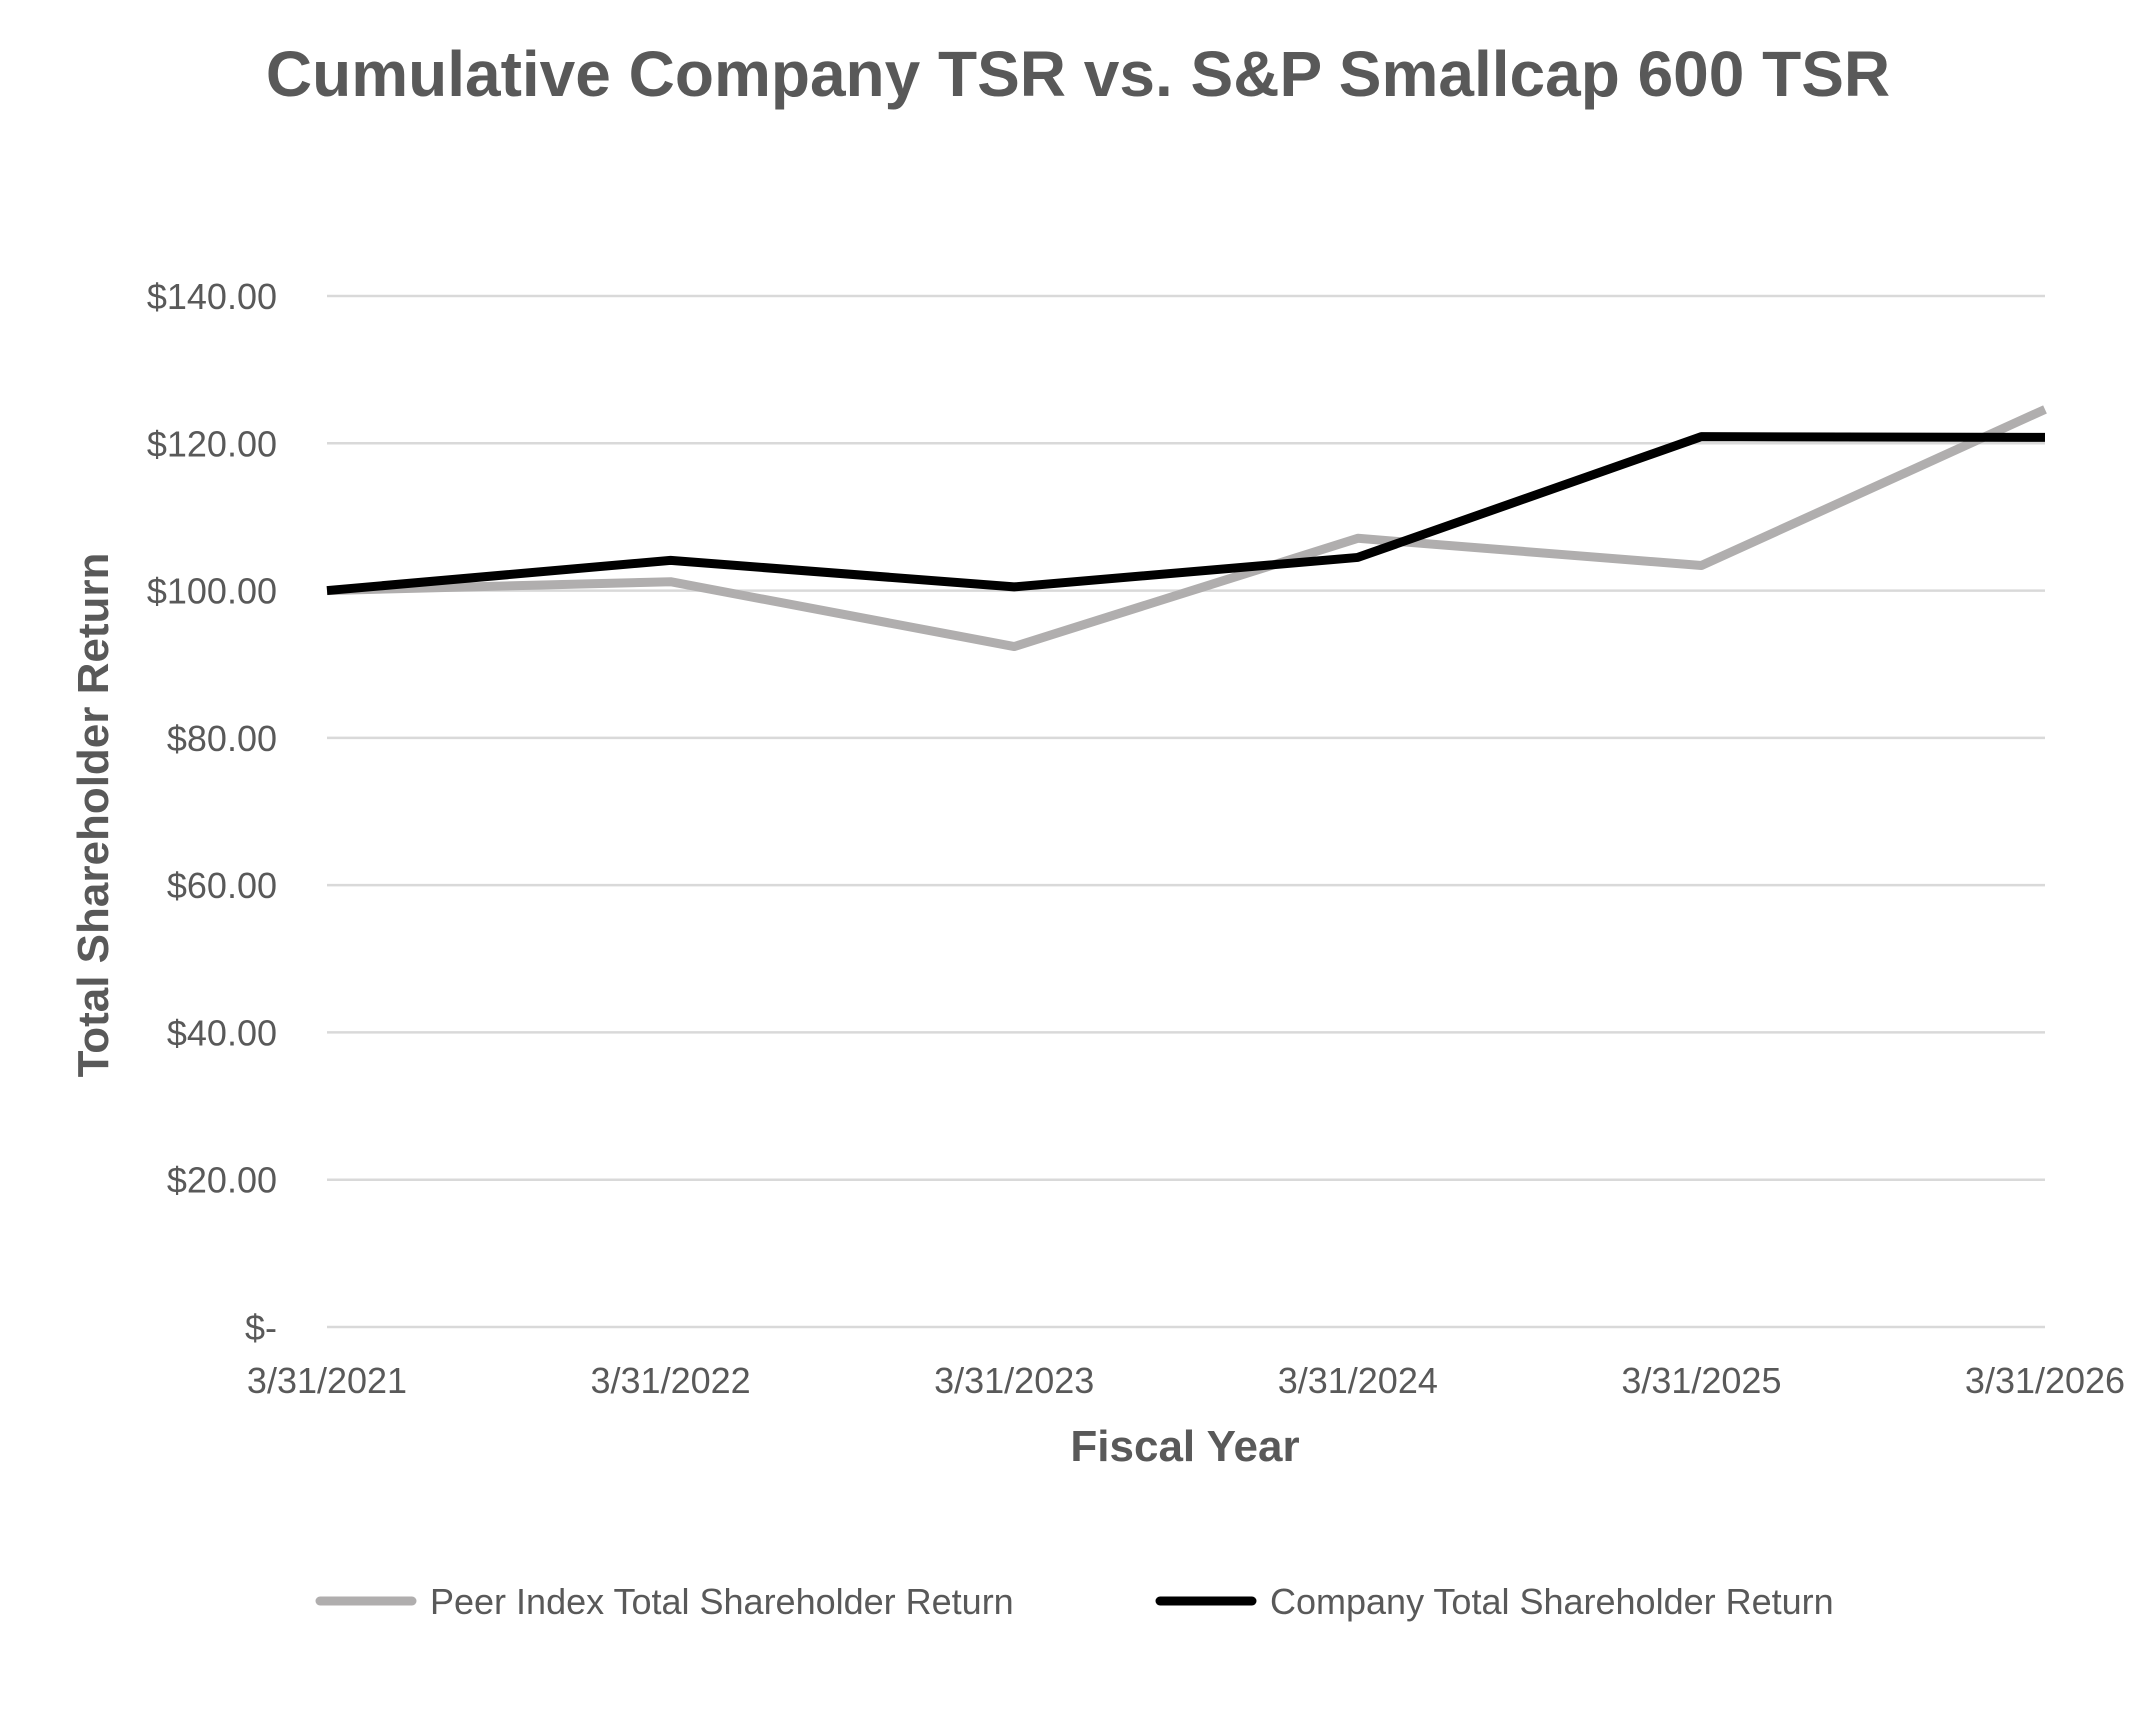 Image resolution: width=2143 pixels, height=1721 pixels. What do you see at coordinates (1552, 1601) in the screenshot?
I see `legend-label: Company Total Shareholder Return` at bounding box center [1552, 1601].